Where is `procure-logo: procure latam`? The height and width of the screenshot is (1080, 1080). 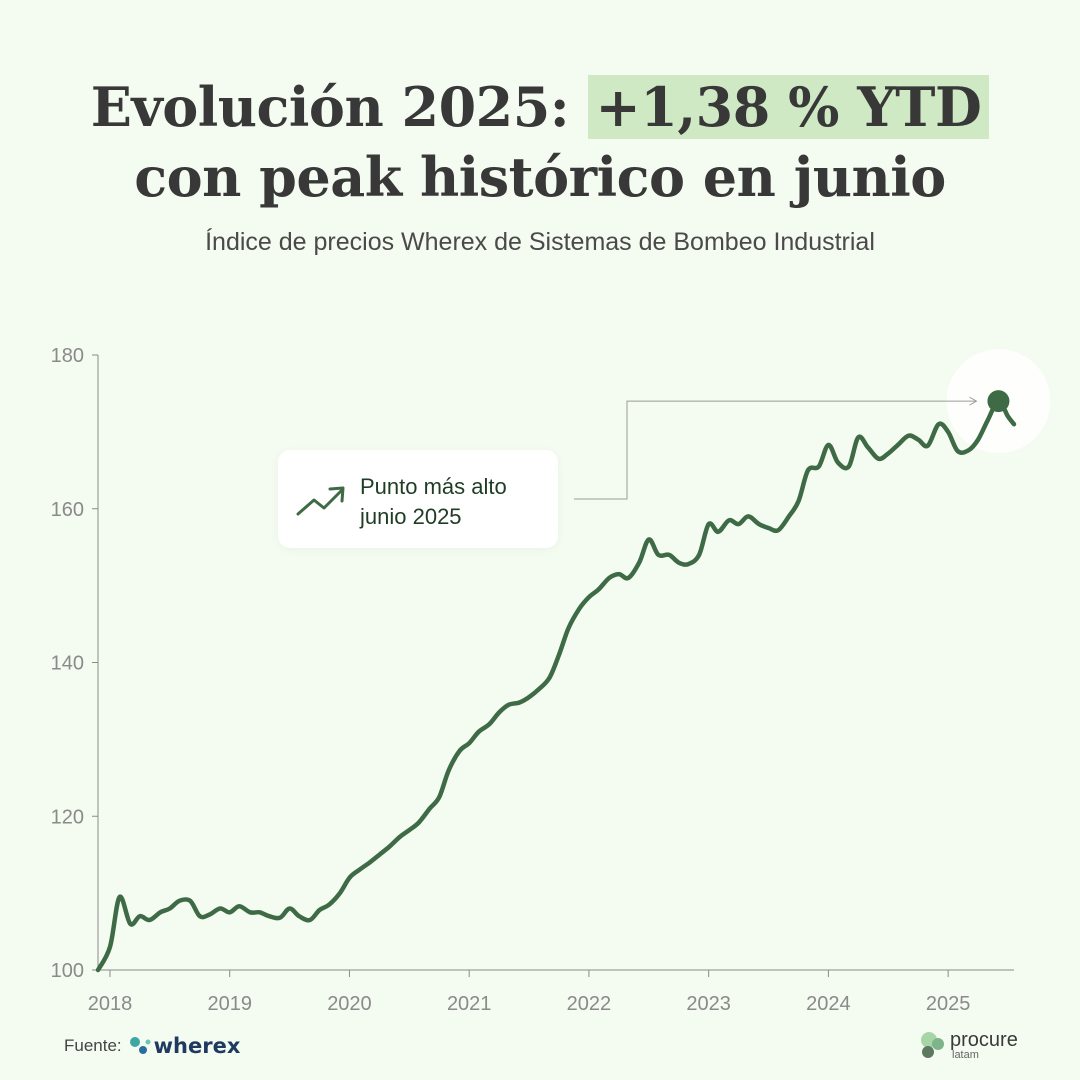
procure-logo: procure latam is located at coordinates (969, 1045).